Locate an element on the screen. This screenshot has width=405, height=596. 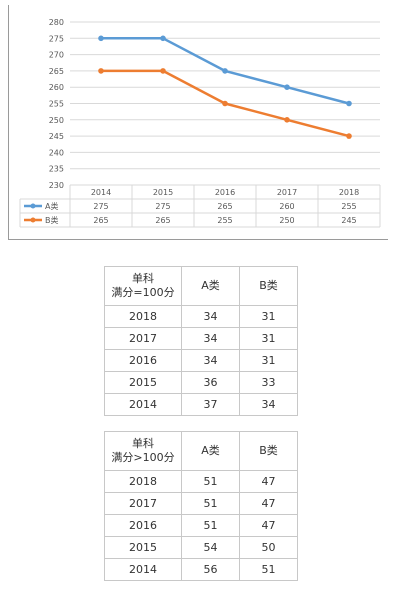
y-tick-label: 270 is located at coordinates (56, 55).